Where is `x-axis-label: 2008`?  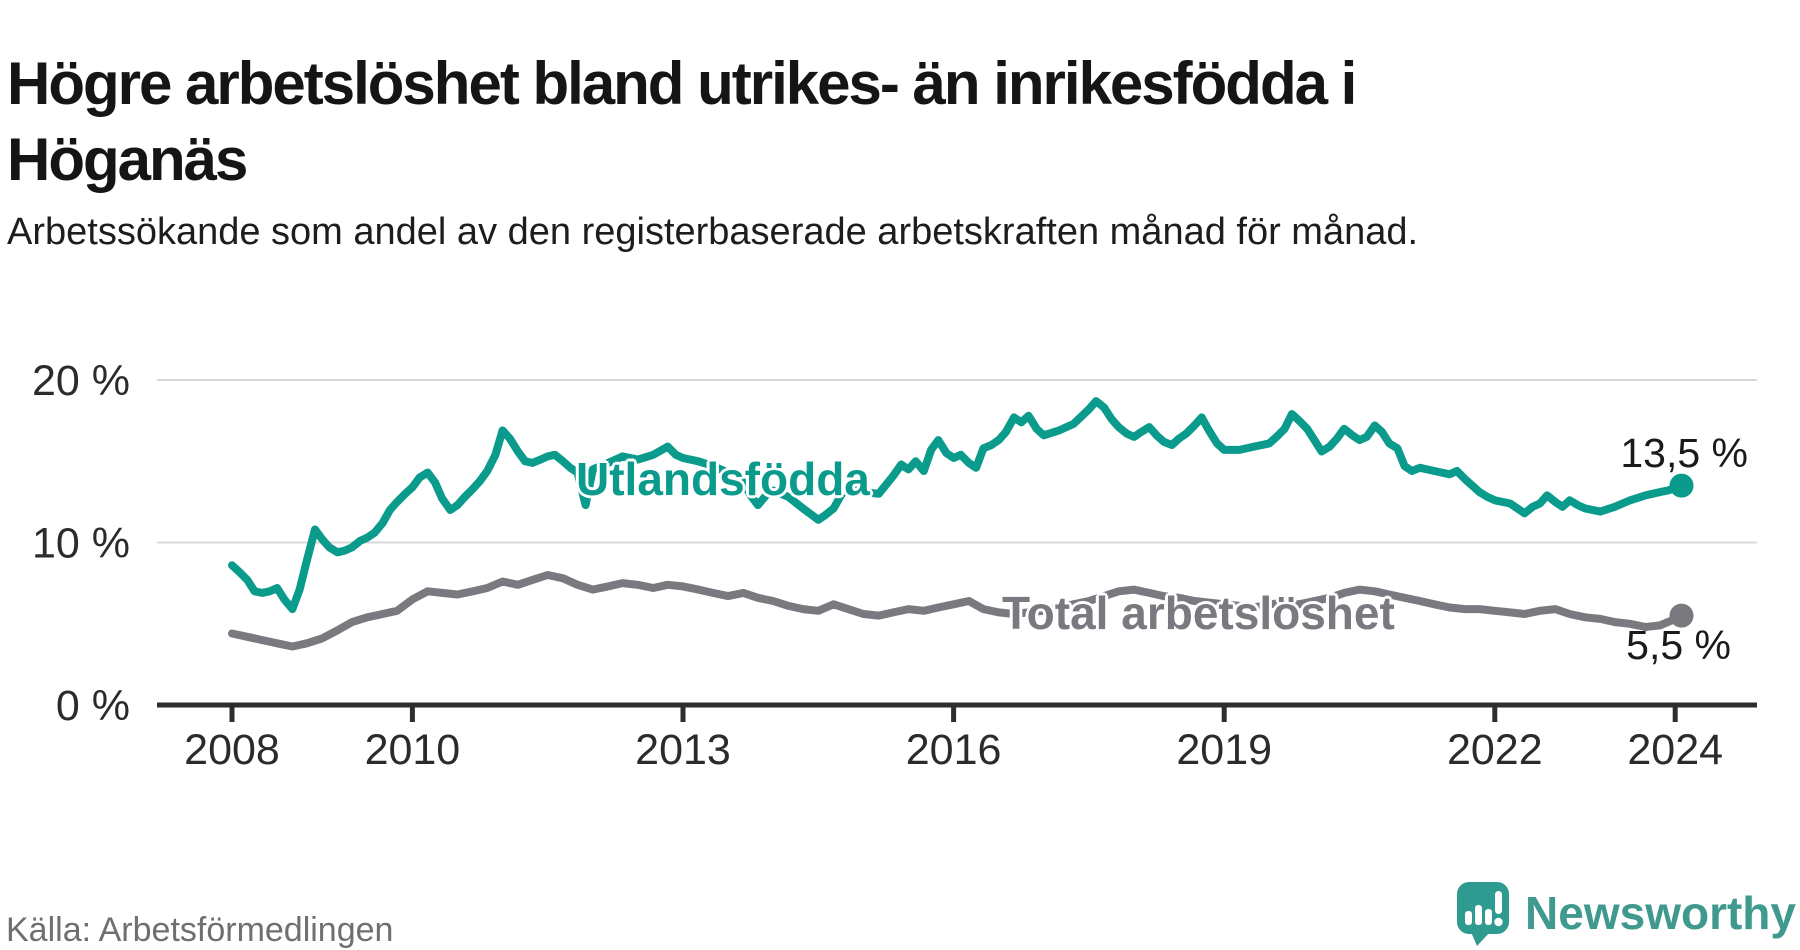
x-axis-label: 2008 is located at coordinates (232, 750).